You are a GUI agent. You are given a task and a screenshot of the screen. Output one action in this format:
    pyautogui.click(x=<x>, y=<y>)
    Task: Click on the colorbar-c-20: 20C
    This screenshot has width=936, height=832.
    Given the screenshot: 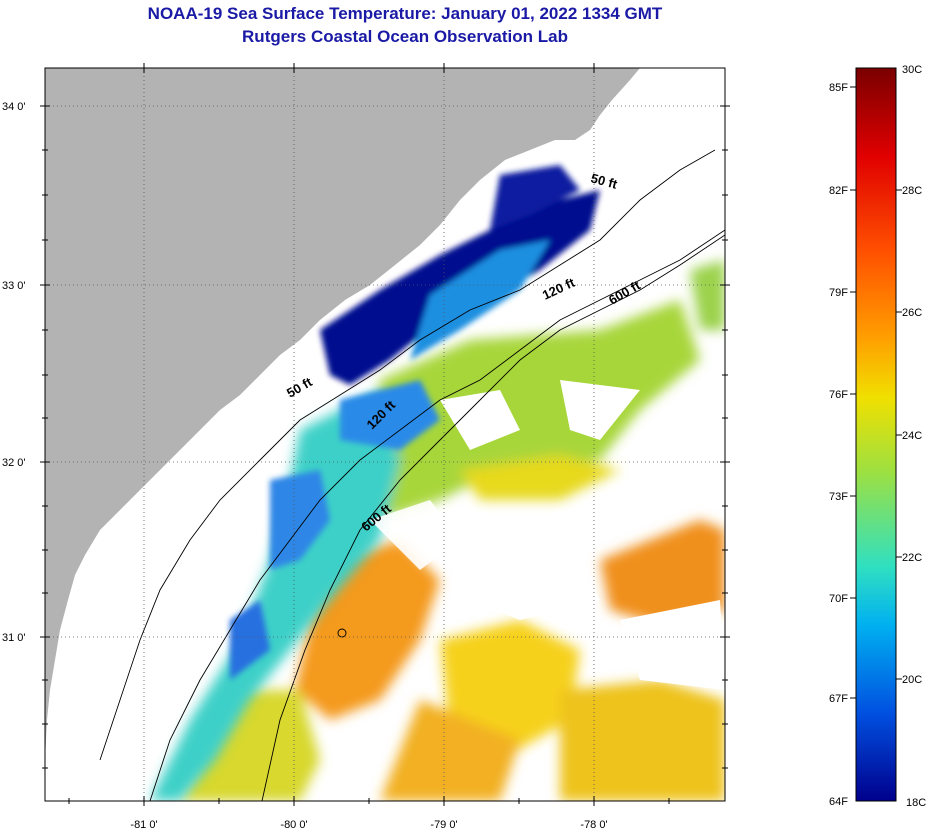 What is the action you would take?
    pyautogui.click(x=912, y=680)
    